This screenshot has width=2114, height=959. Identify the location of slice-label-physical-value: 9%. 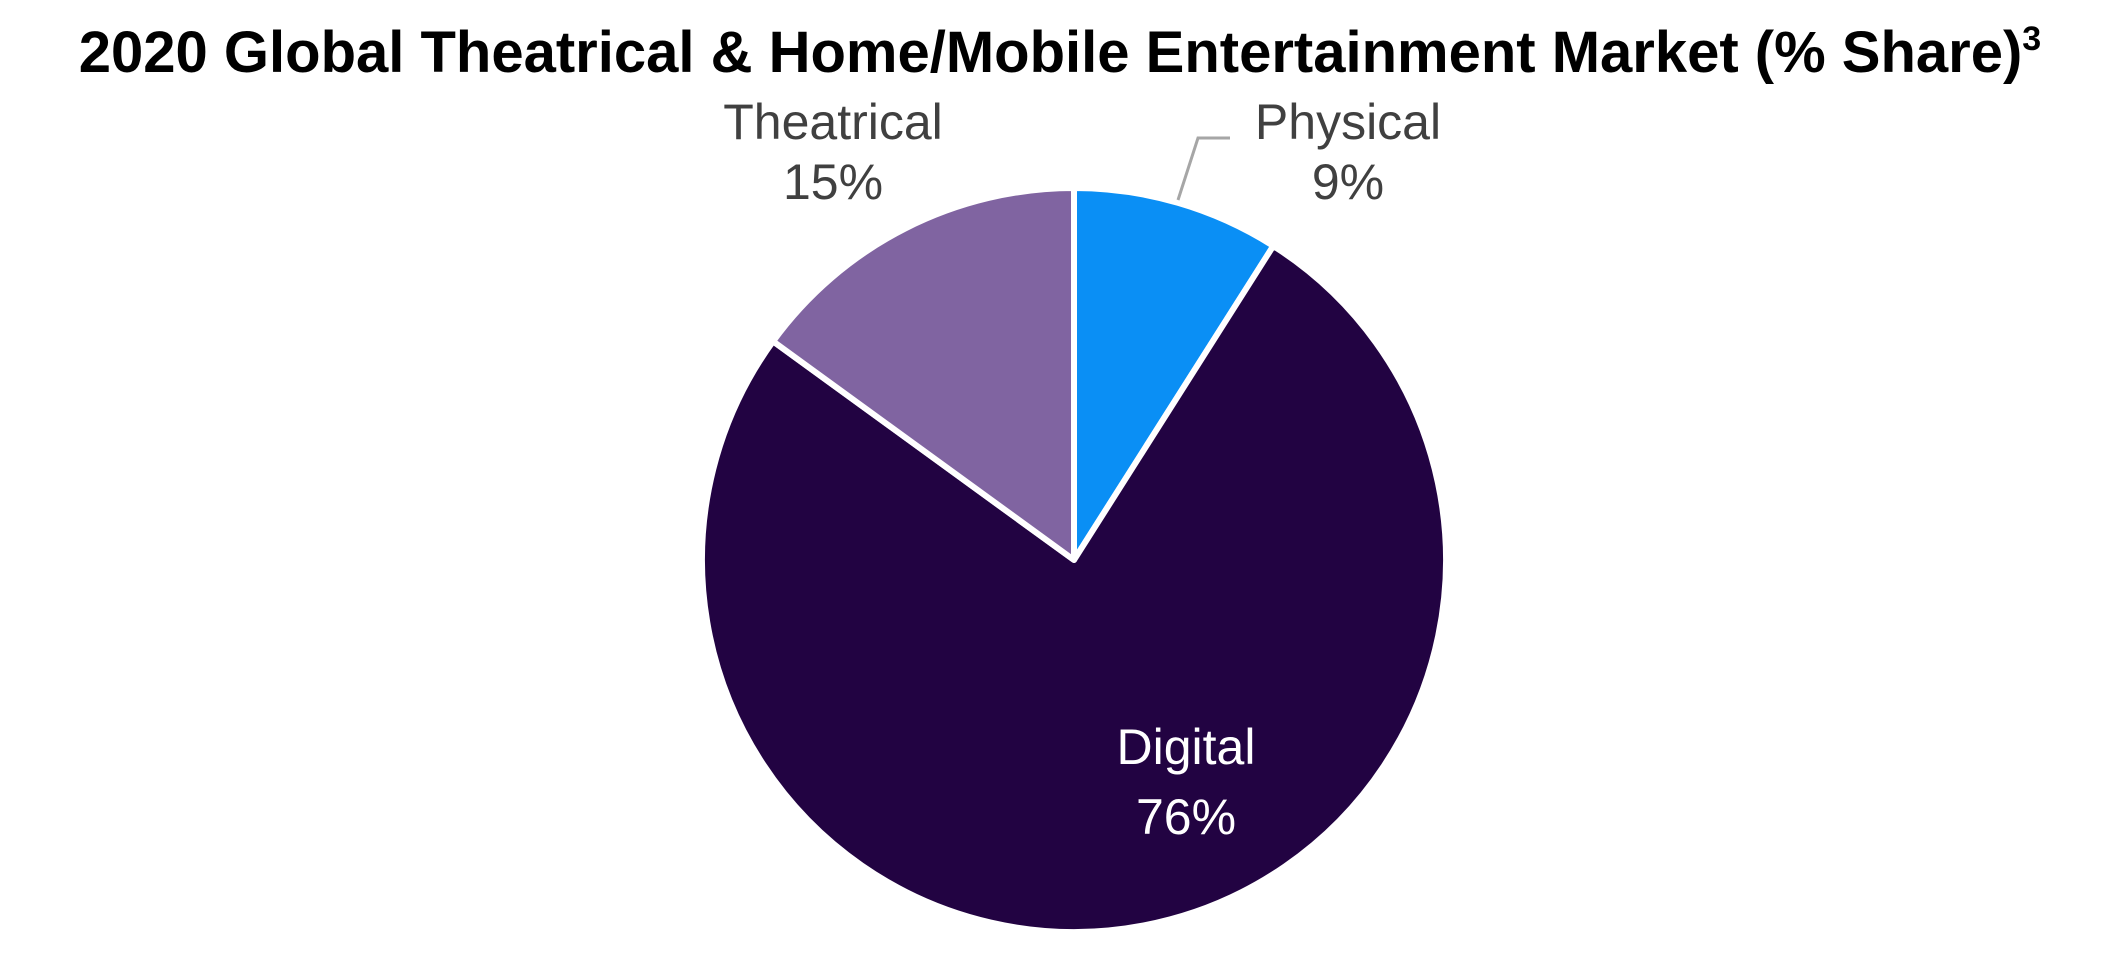
(1348, 182).